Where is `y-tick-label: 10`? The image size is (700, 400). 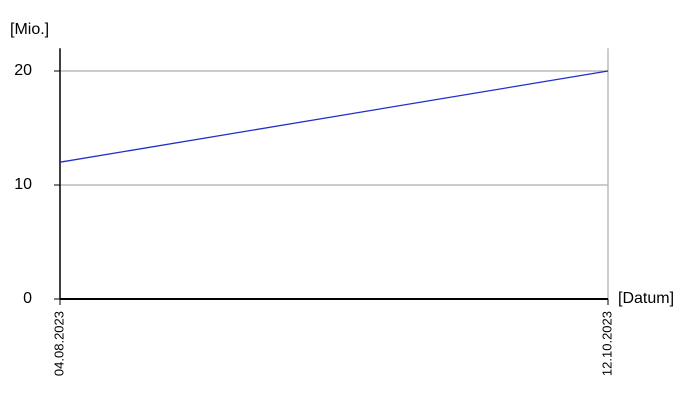
y-tick-label: 10 is located at coordinates (23, 184).